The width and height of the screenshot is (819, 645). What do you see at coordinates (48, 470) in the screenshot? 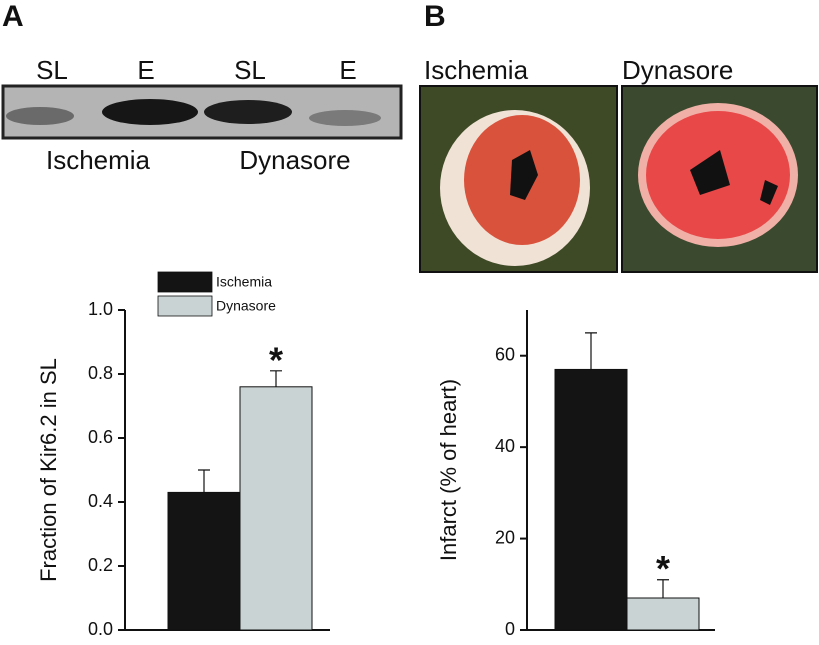
I see `y-axis-label: Fraction of Kir6.2 in SL` at bounding box center [48, 470].